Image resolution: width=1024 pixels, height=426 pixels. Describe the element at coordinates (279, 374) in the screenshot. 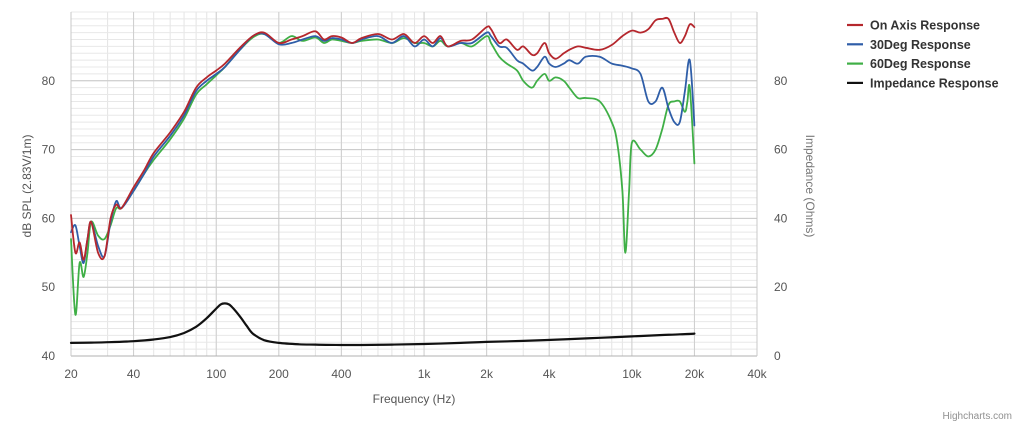

I see `x-tick-label: 200` at that location.